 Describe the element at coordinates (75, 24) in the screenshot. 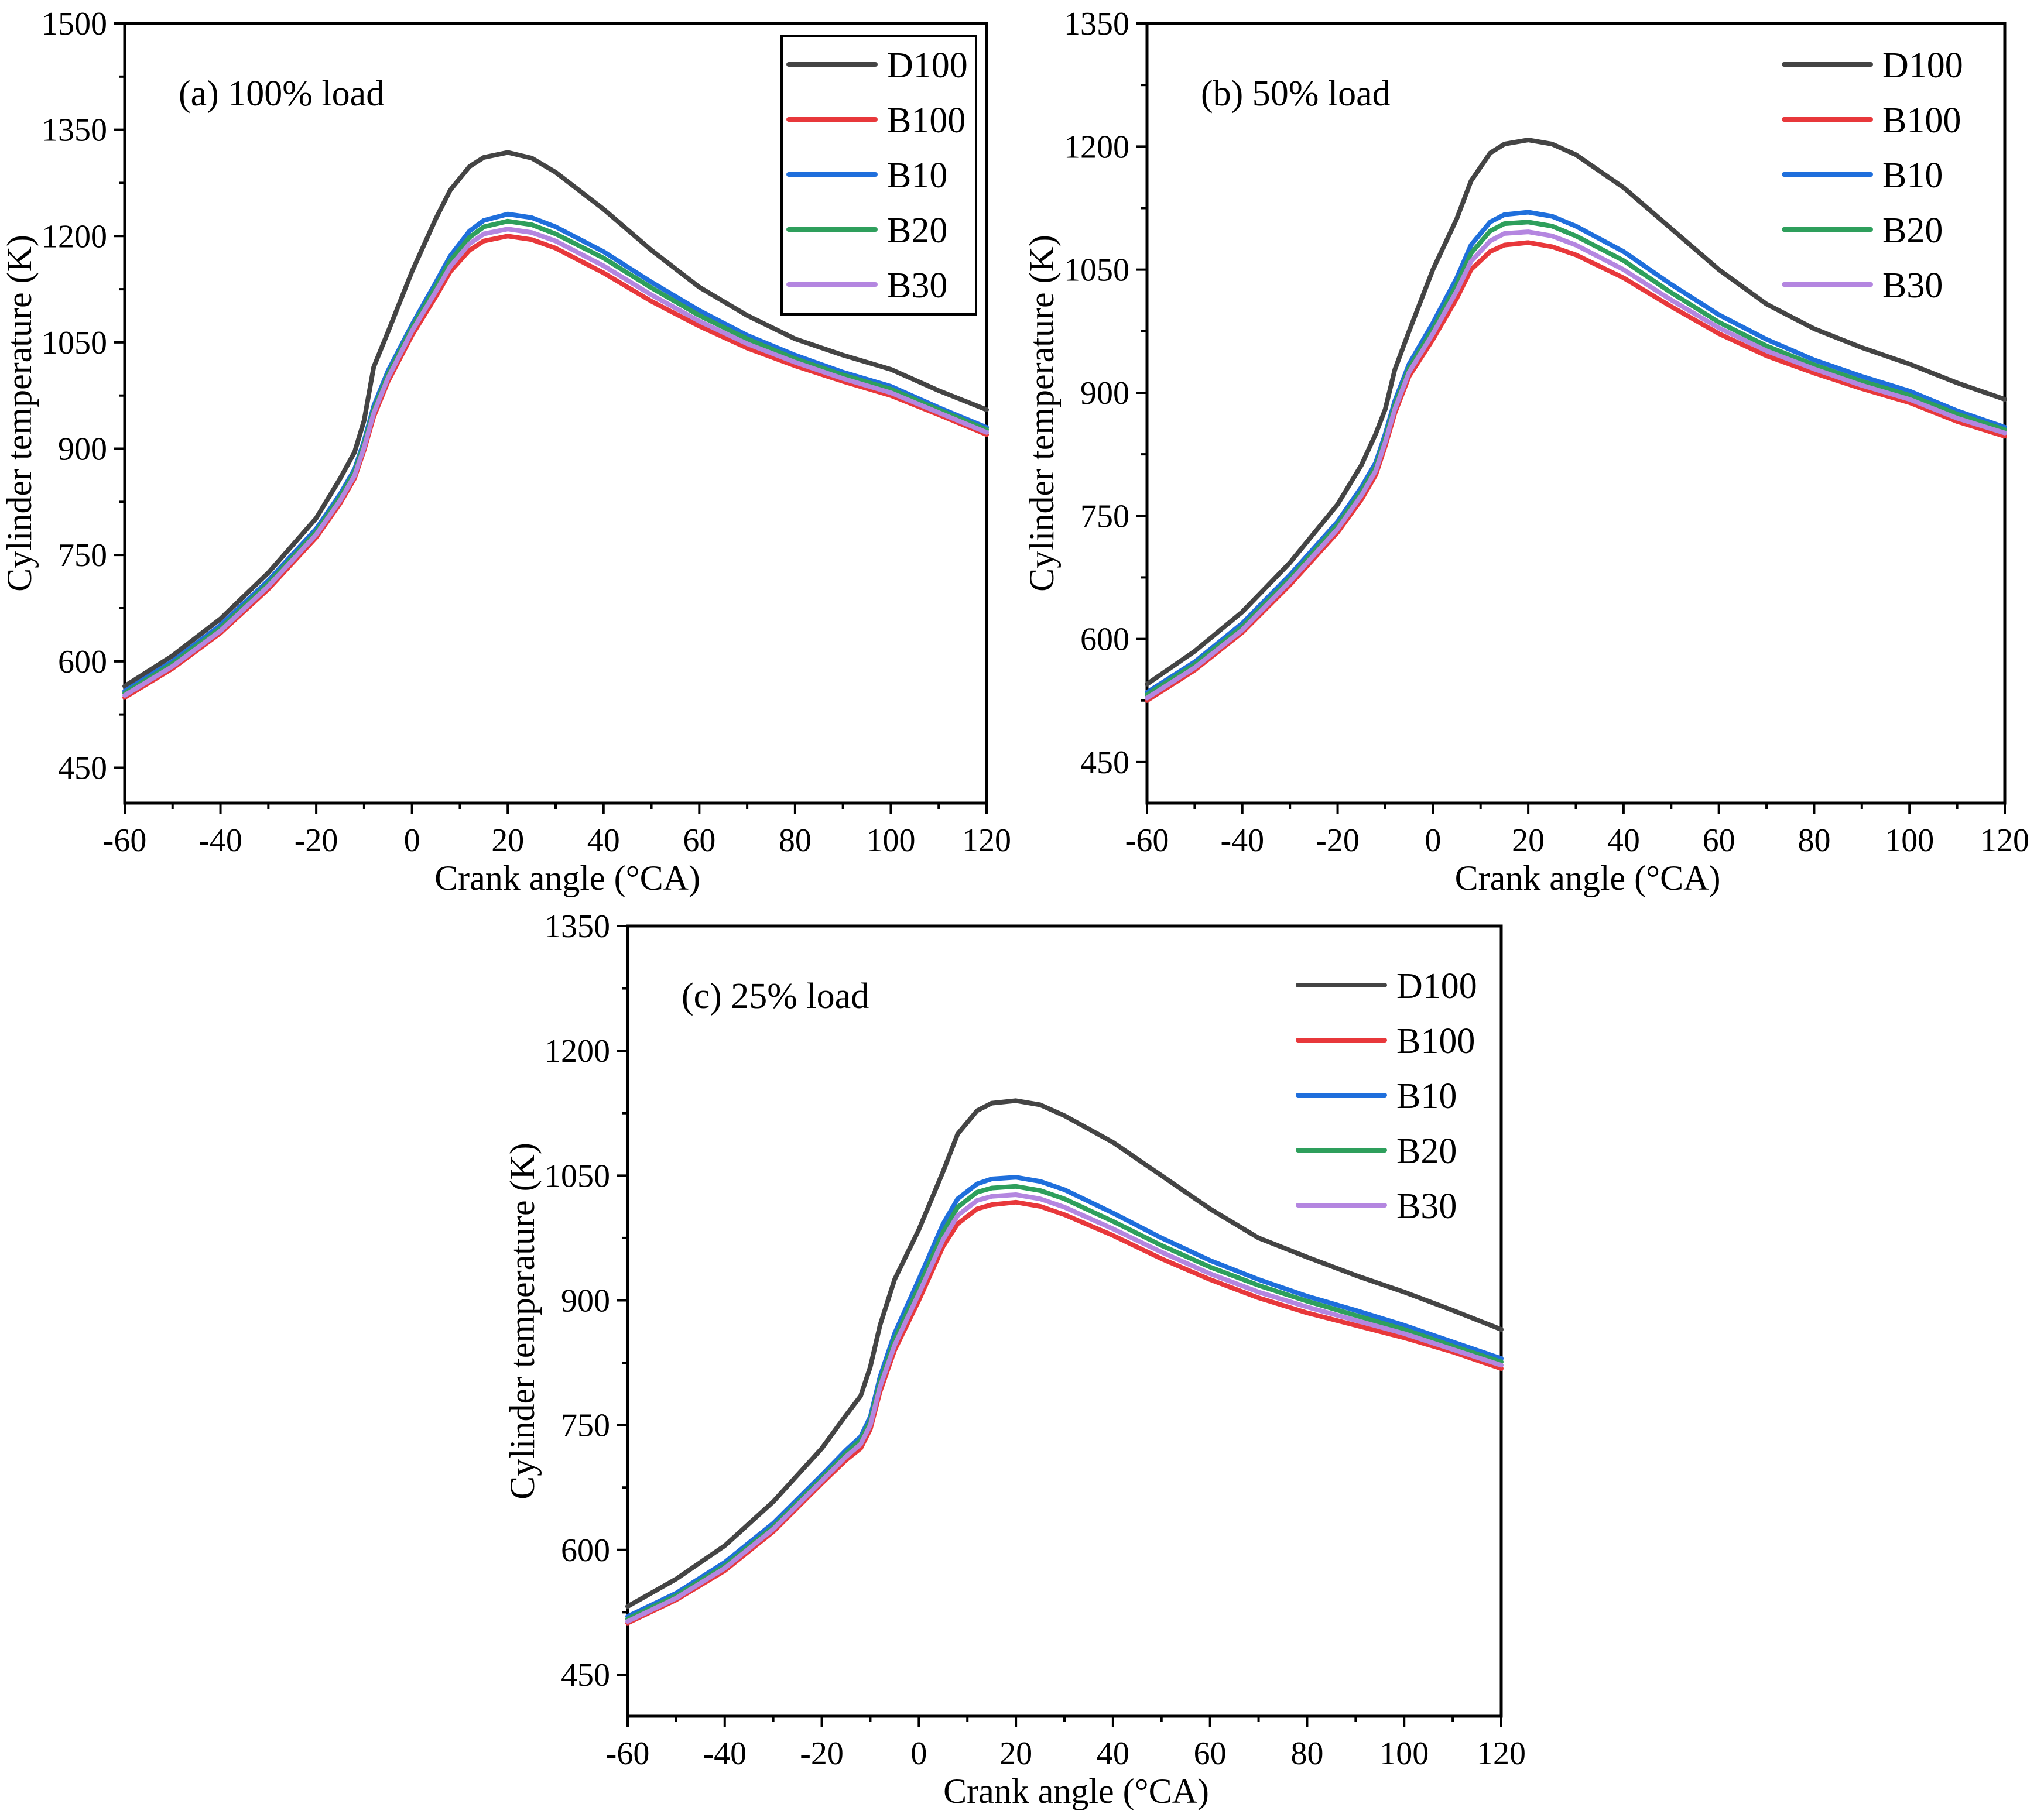

I see `y-tick-label: 1500` at that location.